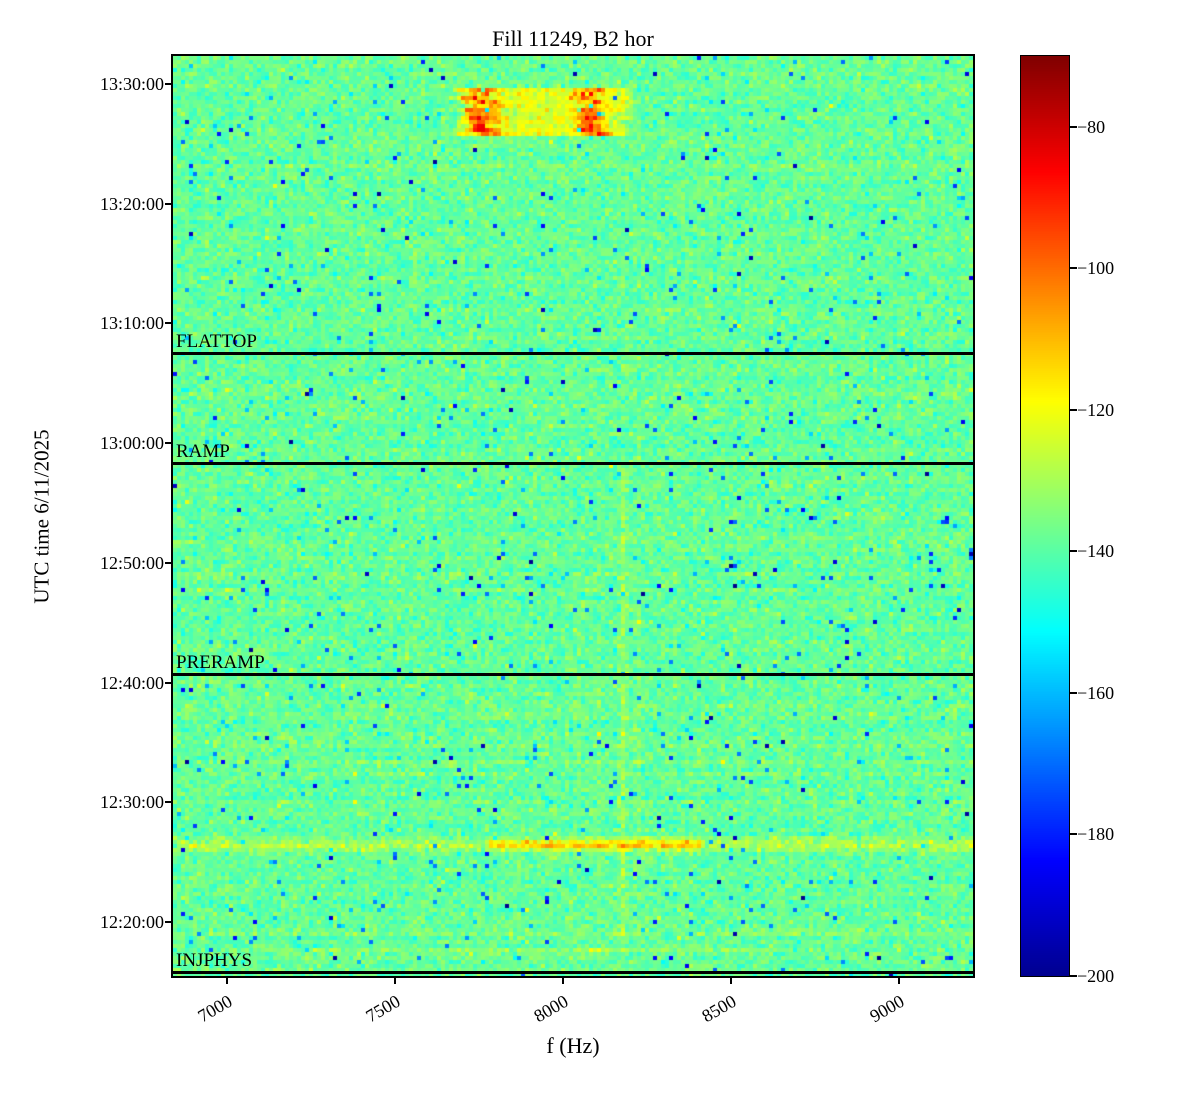 This screenshot has width=1200, height=1100. Describe the element at coordinates (1096, 268) in the screenshot. I see `colorbar-tick-label: −100` at that location.